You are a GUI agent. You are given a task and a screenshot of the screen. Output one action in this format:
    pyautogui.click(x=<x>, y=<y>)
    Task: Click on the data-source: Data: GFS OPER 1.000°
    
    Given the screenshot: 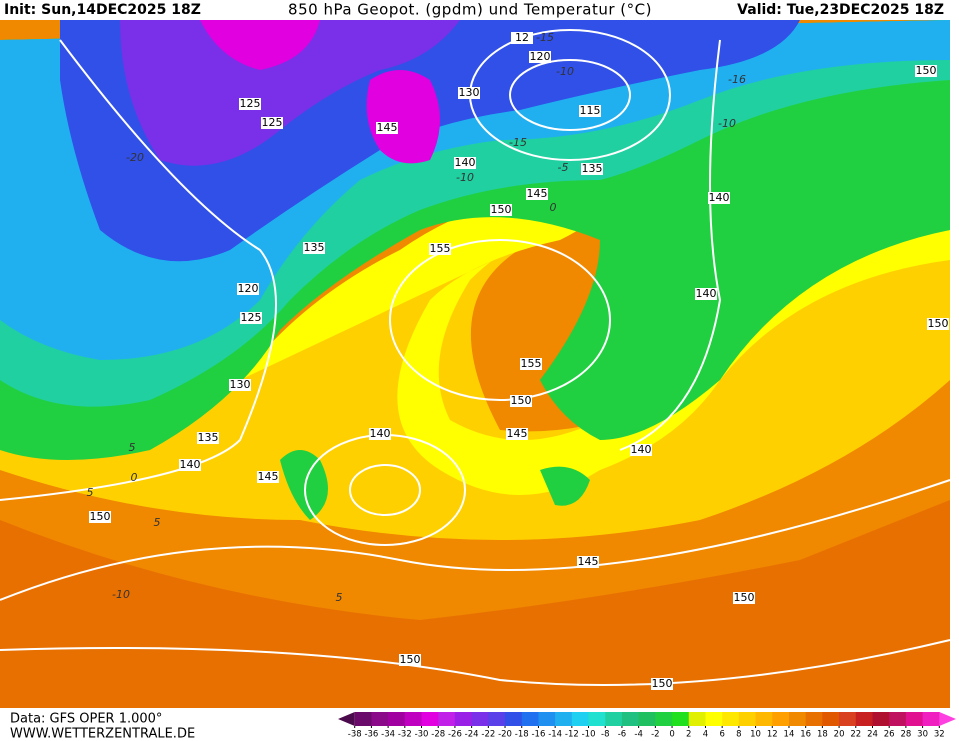 What is the action you would take?
    pyautogui.click(x=86, y=719)
    